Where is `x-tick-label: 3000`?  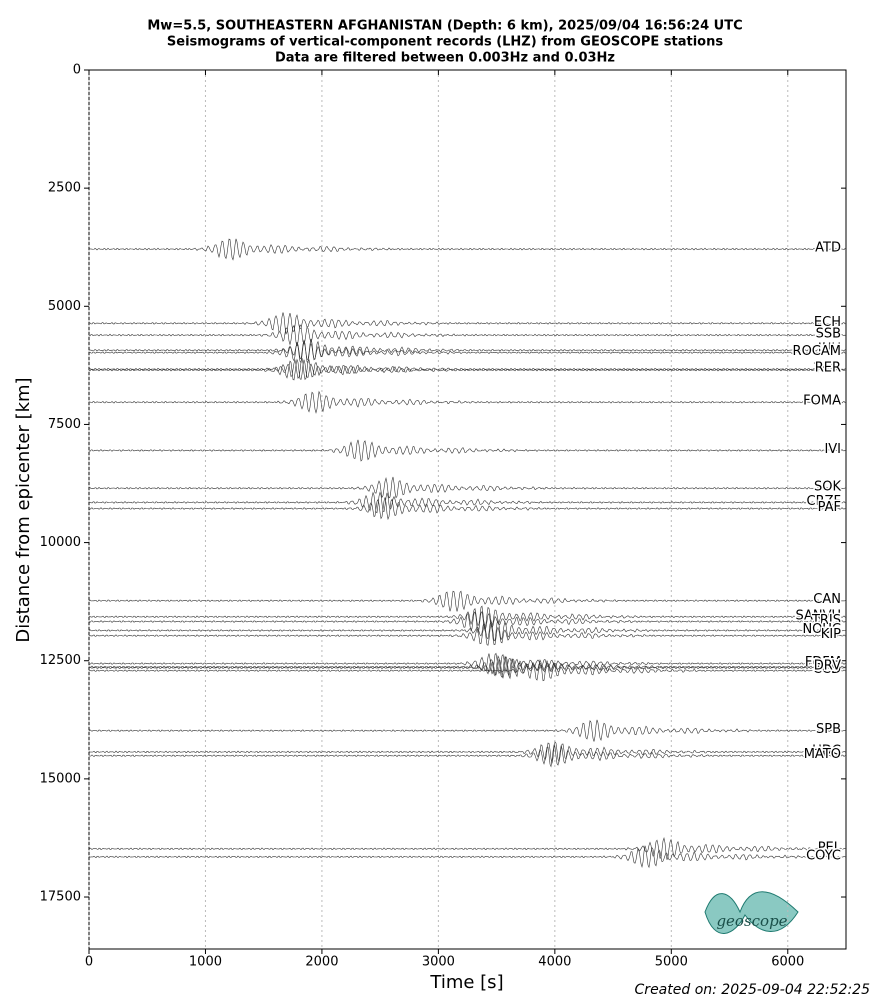
x-tick-label: 3000 is located at coordinates (438, 962).